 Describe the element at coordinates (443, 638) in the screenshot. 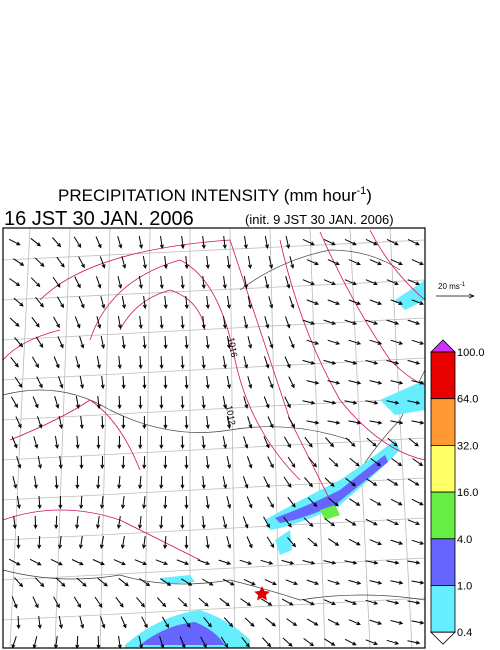

I see `colorbar-under` at that location.